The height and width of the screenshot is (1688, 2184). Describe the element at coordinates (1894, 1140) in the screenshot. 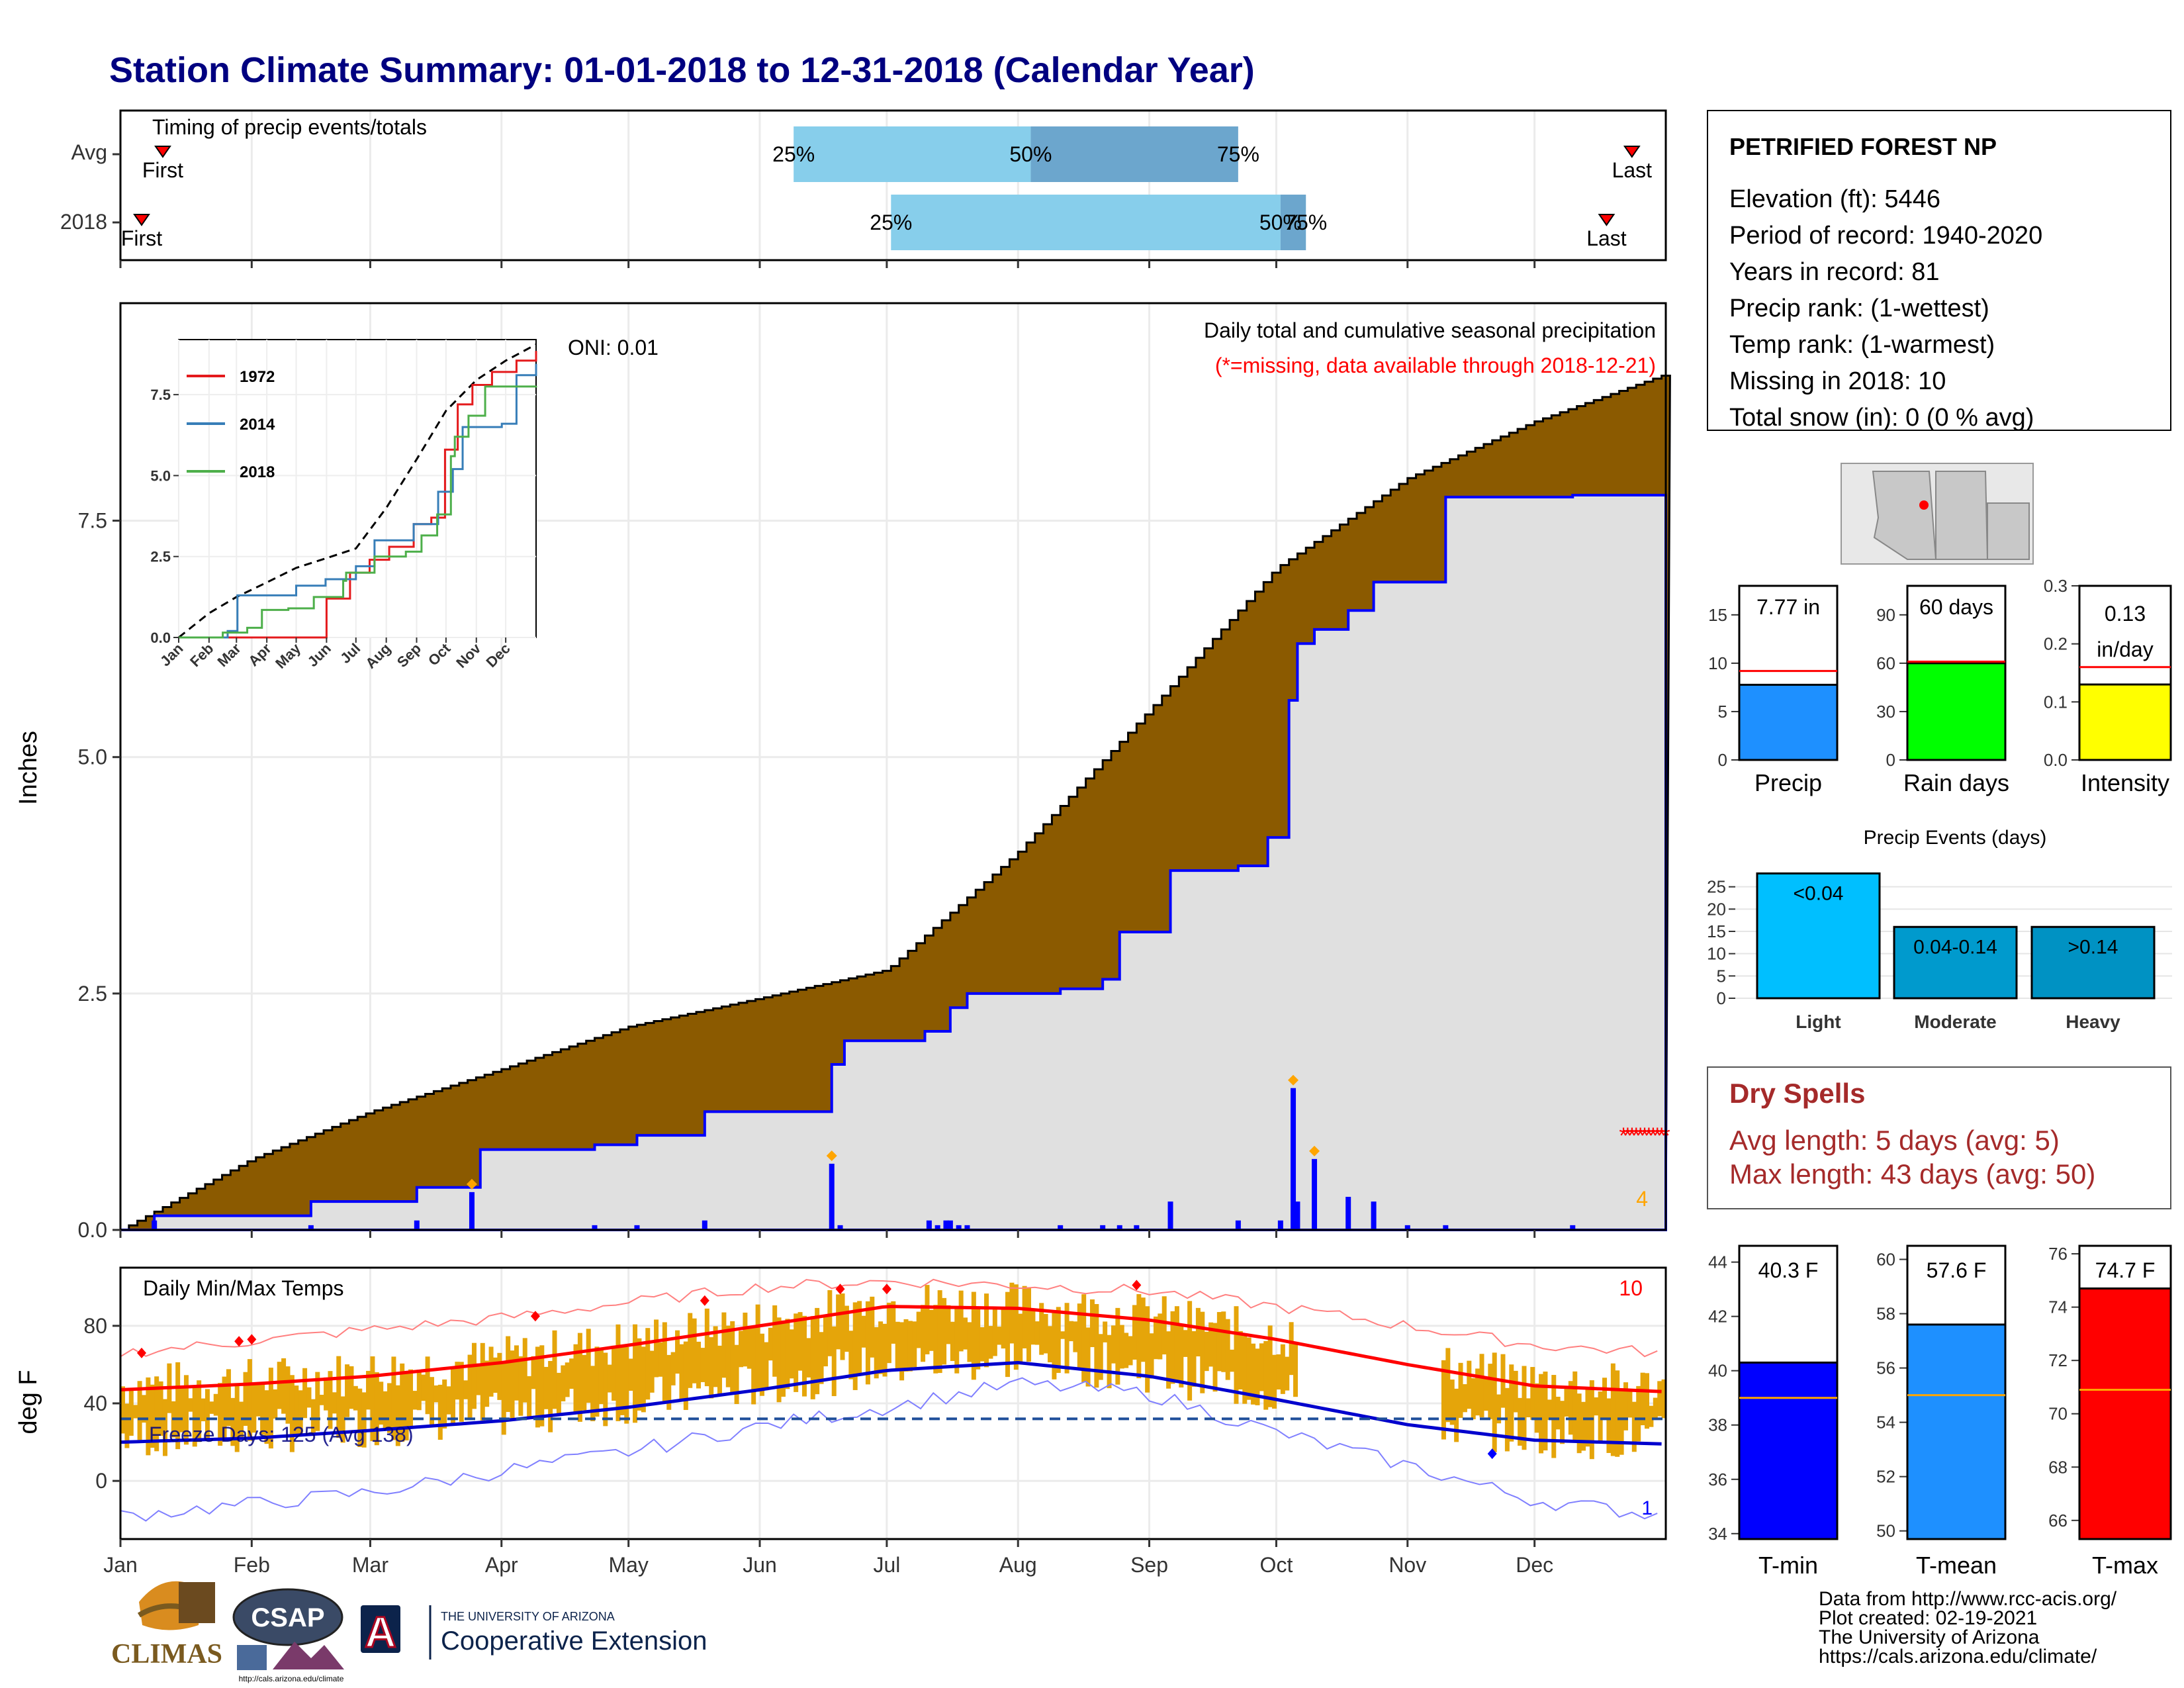

I see `dry-spells-avg: Avg length: 5 days (avg: 5)` at that location.